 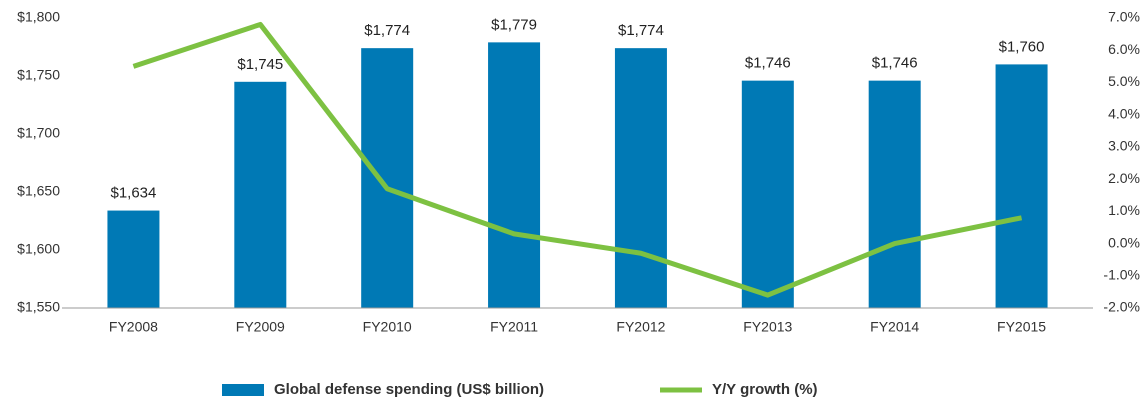 What do you see at coordinates (1124, 49) in the screenshot?
I see `y2-tick-label: 6.0%` at bounding box center [1124, 49].